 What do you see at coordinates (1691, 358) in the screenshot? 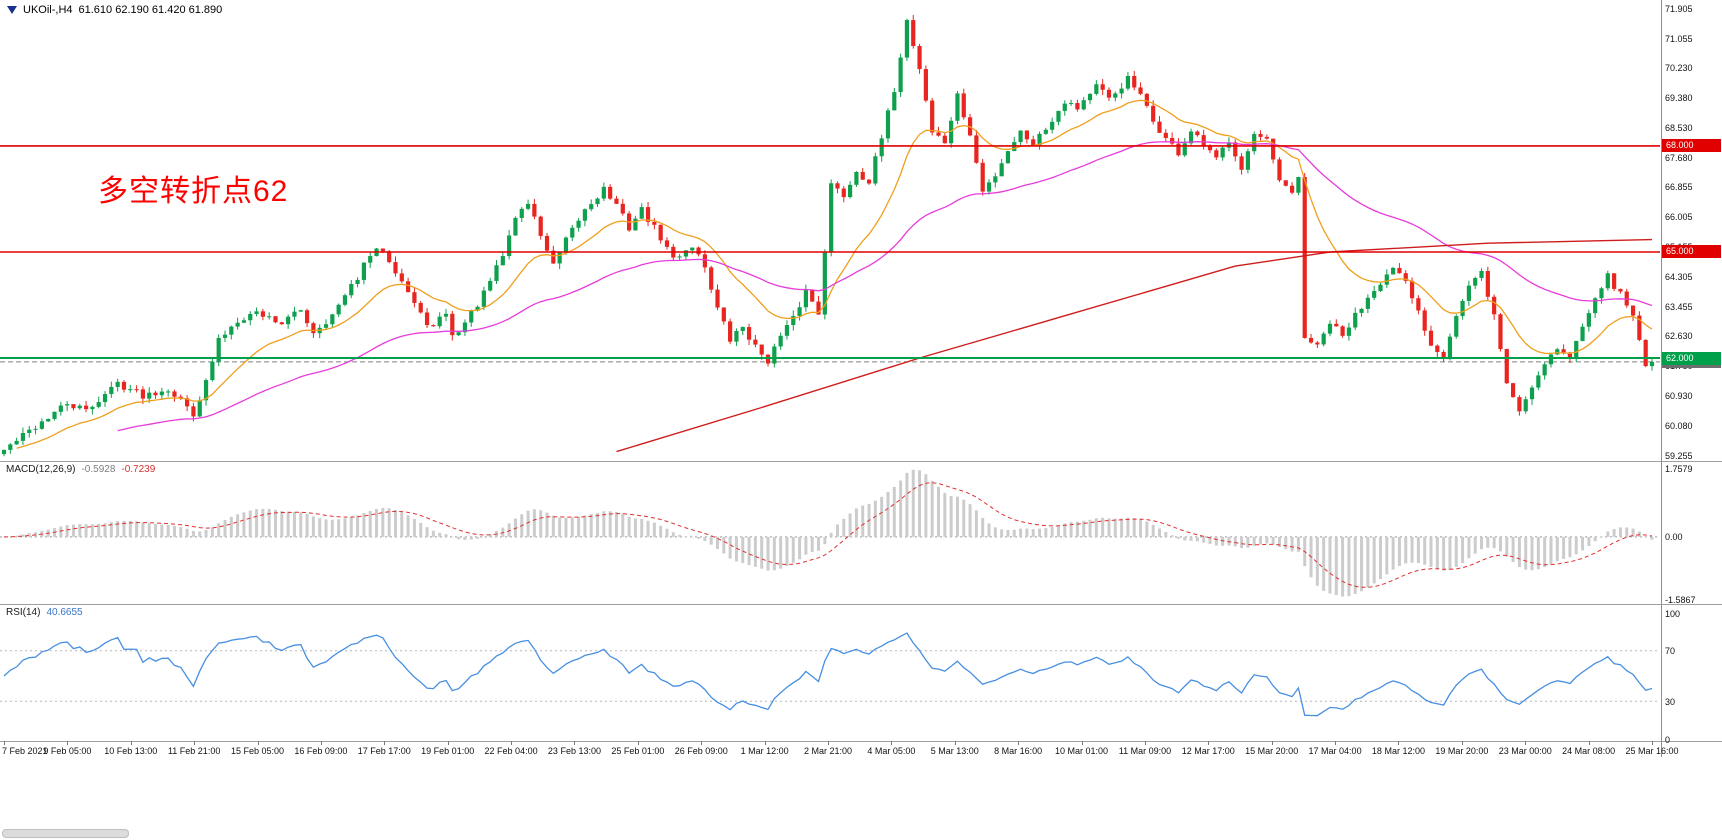
I see `hline-price-tag: 62.000` at bounding box center [1691, 358].